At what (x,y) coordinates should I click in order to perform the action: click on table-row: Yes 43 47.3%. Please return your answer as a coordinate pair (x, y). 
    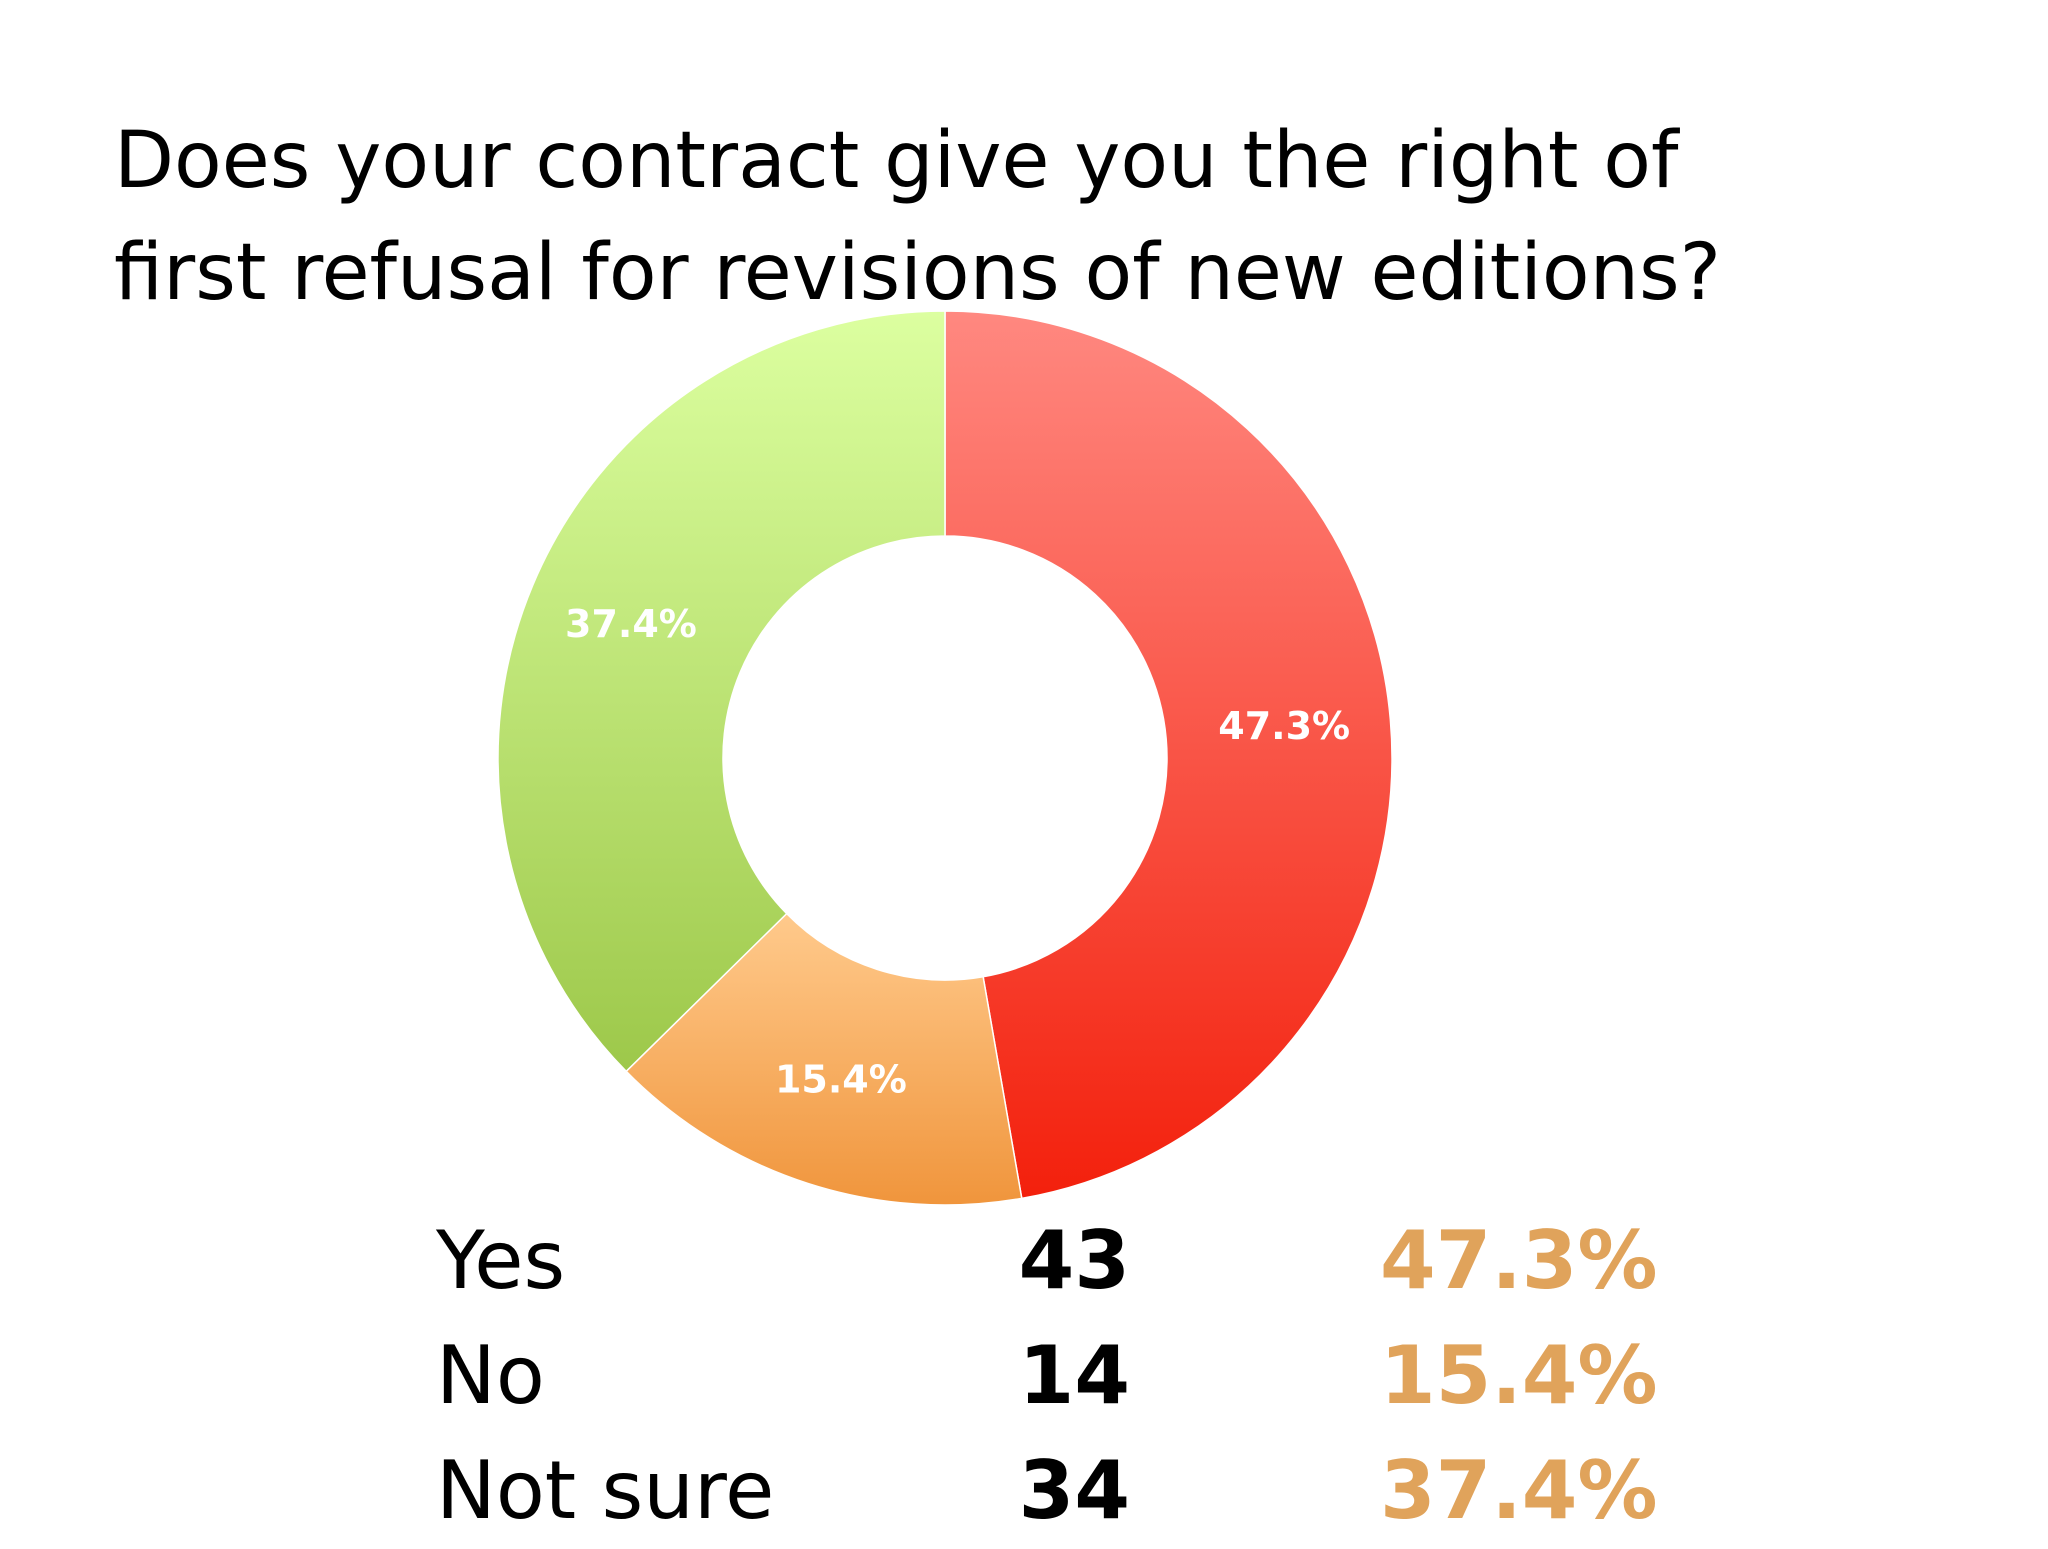
    Looking at the image, I should click on (1024, 1261).